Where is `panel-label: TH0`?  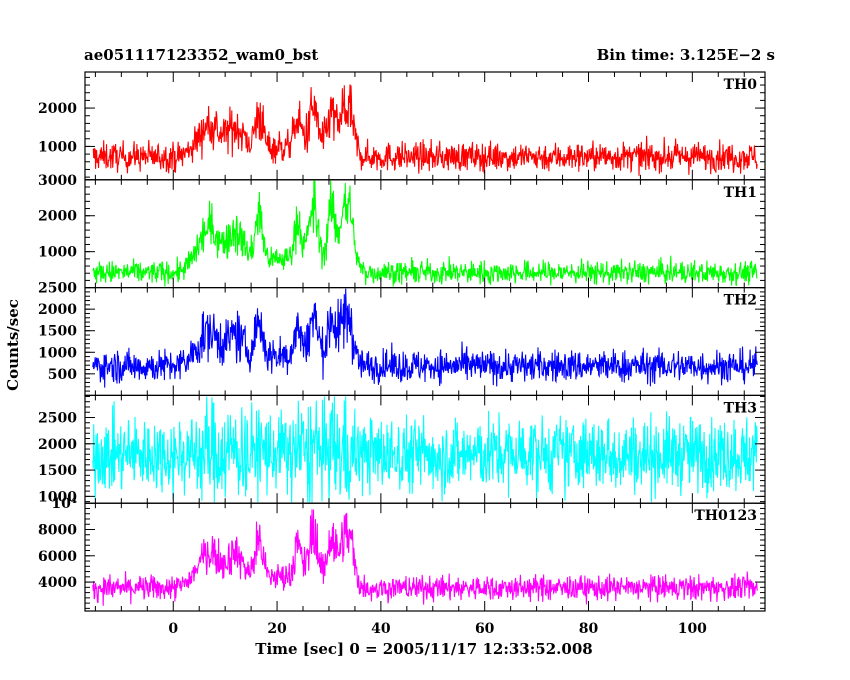
panel-label: TH0 is located at coordinates (741, 85).